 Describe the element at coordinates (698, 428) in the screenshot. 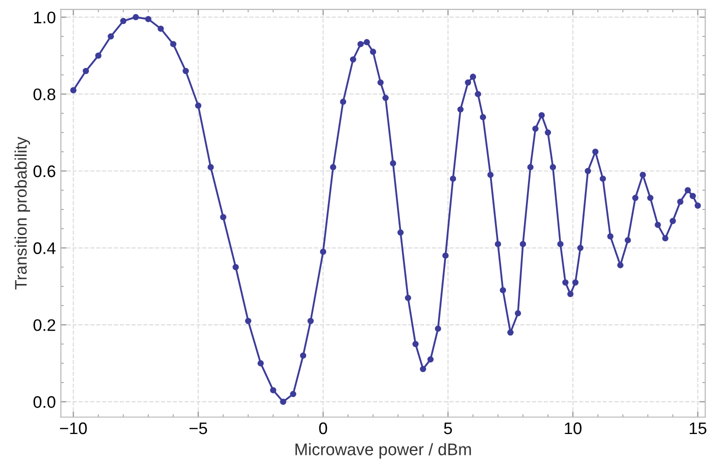

I see `x-tick-label: 15` at that location.